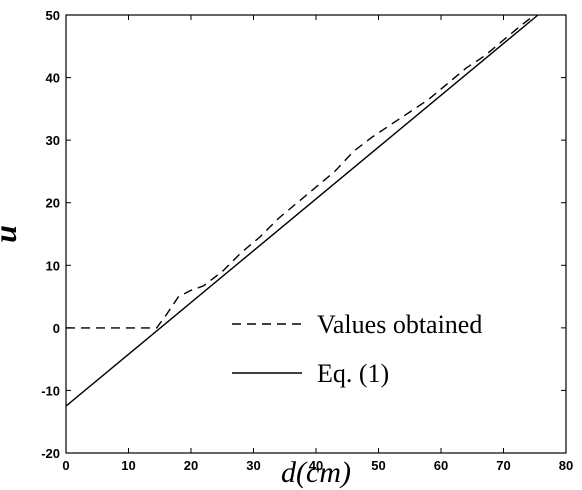 Image resolution: width=582 pixels, height=490 pixels. What do you see at coordinates (357, 349) in the screenshot?
I see `legend: Values obtained Eq. (1)` at bounding box center [357, 349].